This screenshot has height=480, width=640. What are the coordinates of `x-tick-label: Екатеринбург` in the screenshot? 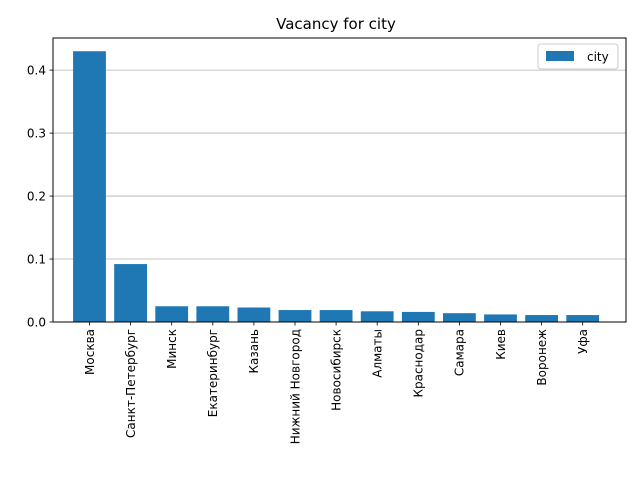 It's located at (213, 373).